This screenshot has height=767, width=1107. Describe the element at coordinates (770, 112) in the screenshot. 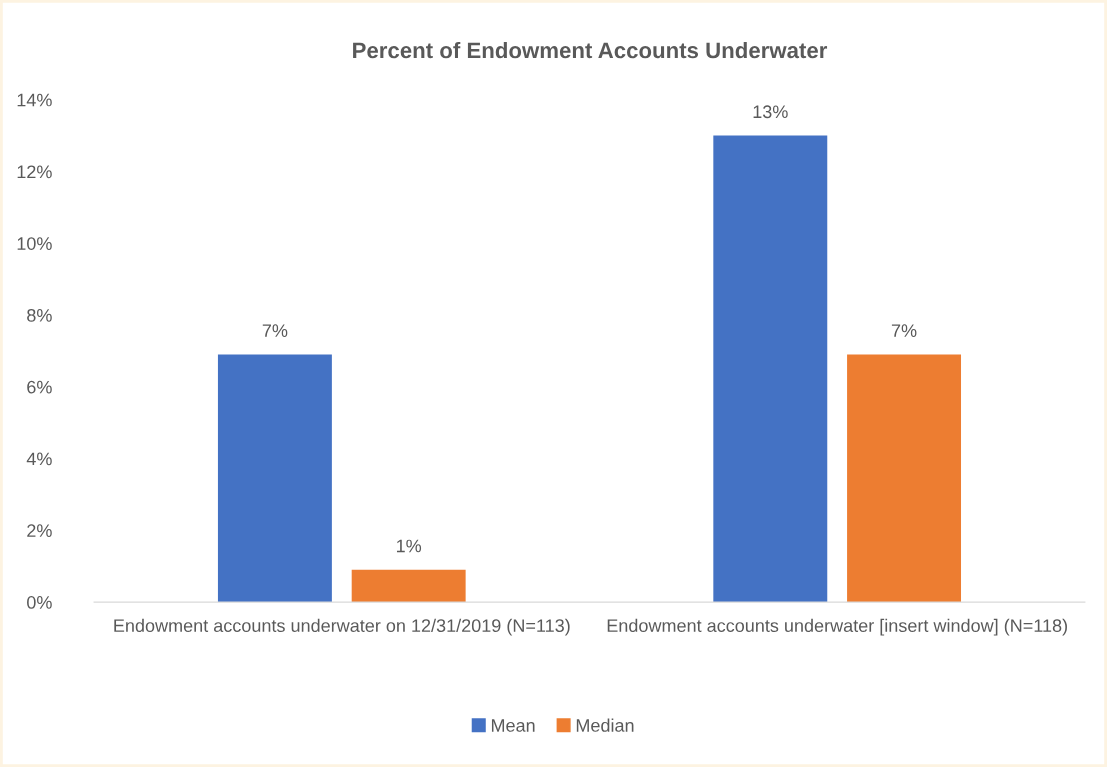

I see `data-label: 13%` at that location.